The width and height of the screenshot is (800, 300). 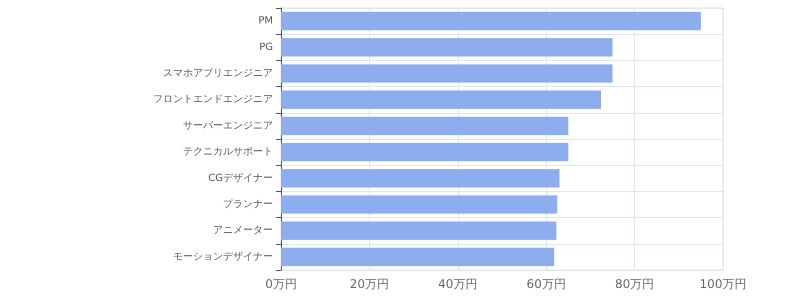 I want to click on y-tick-label: アニメーター, so click(x=243, y=230).